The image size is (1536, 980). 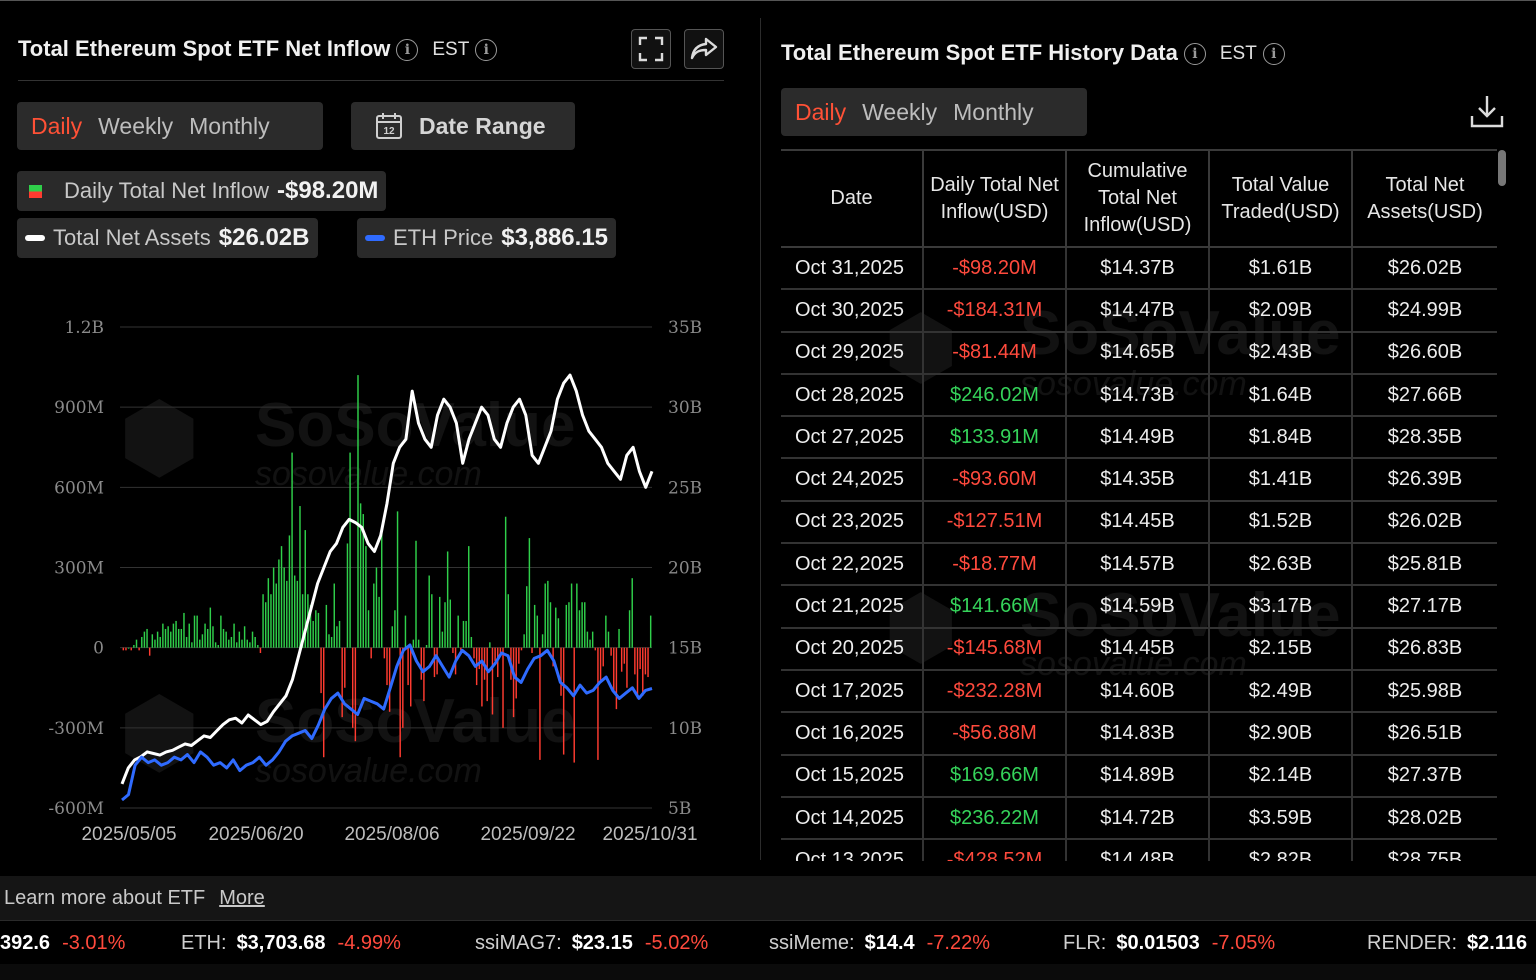 I want to click on table-row: Oct 27,2025 $133.91M $14.49B $1.84B $28.35B, so click(x=1139, y=438).